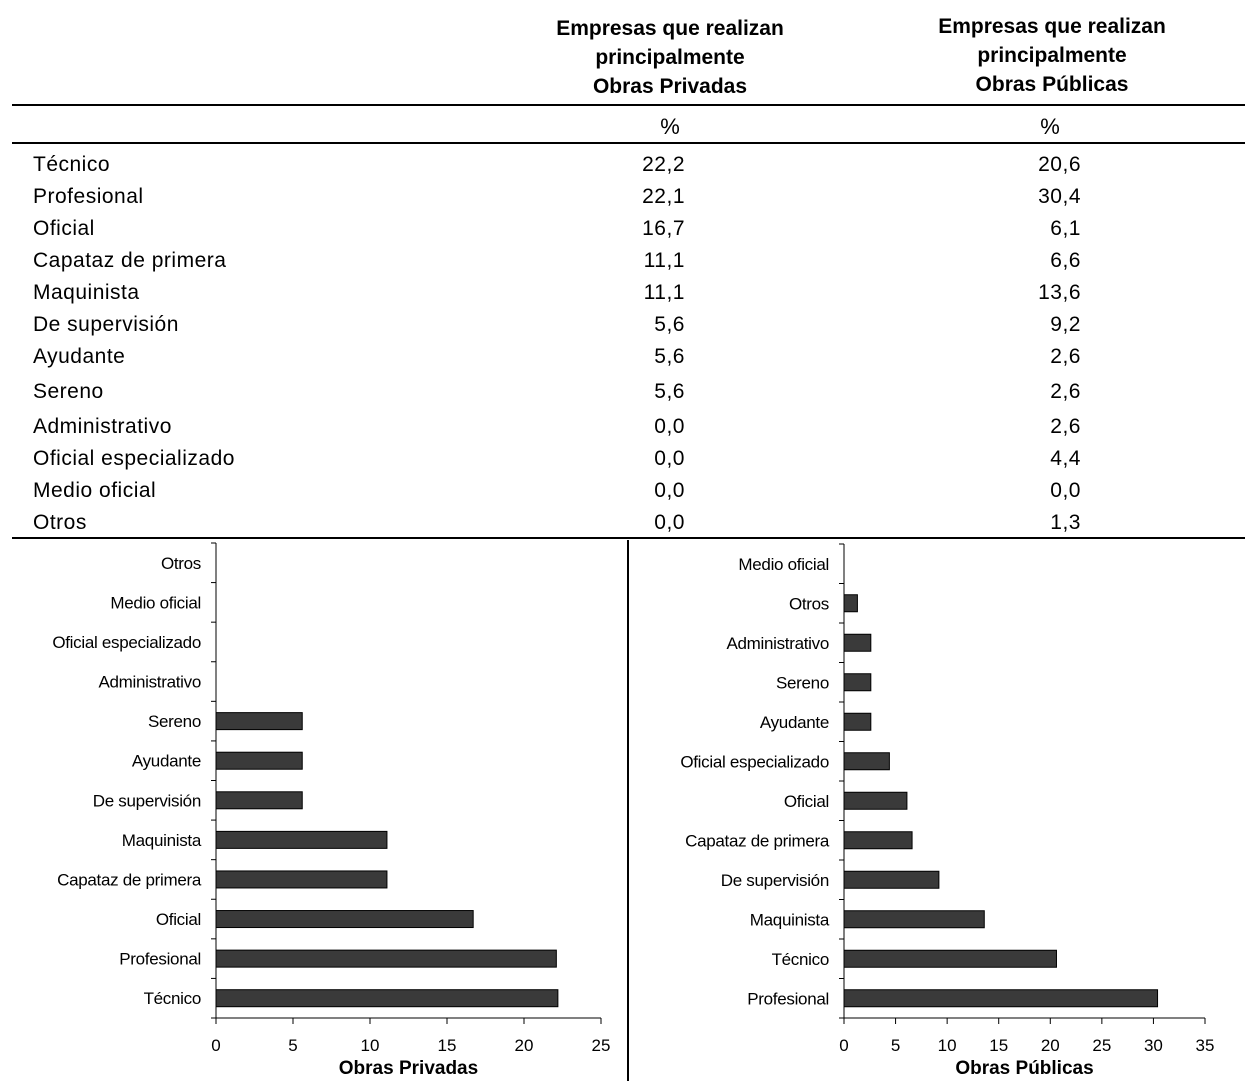 The width and height of the screenshot is (1245, 1081). What do you see at coordinates (95, 490) in the screenshot?
I see `row-label: Medio oficial` at bounding box center [95, 490].